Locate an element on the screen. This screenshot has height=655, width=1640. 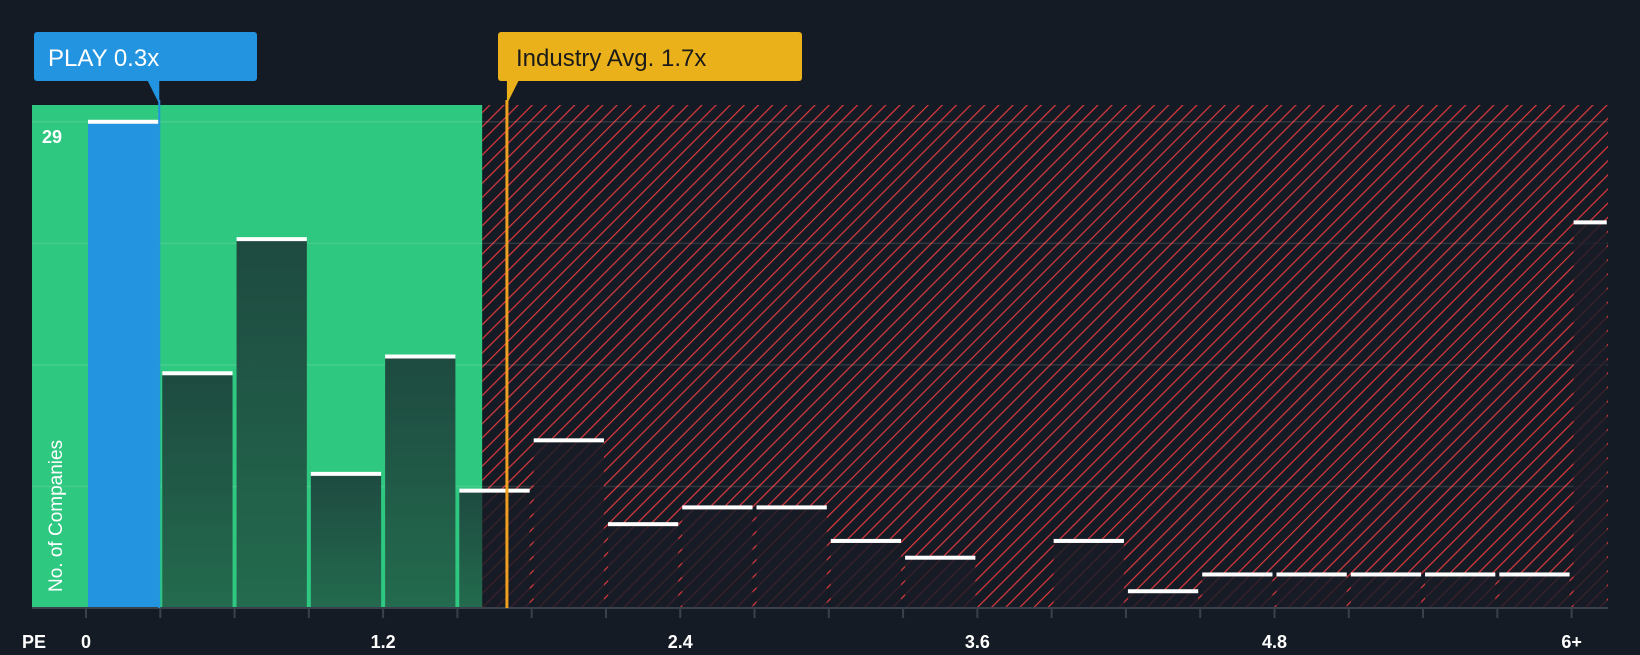
y-axis-label: No. of Companies is located at coordinates (56, 516).